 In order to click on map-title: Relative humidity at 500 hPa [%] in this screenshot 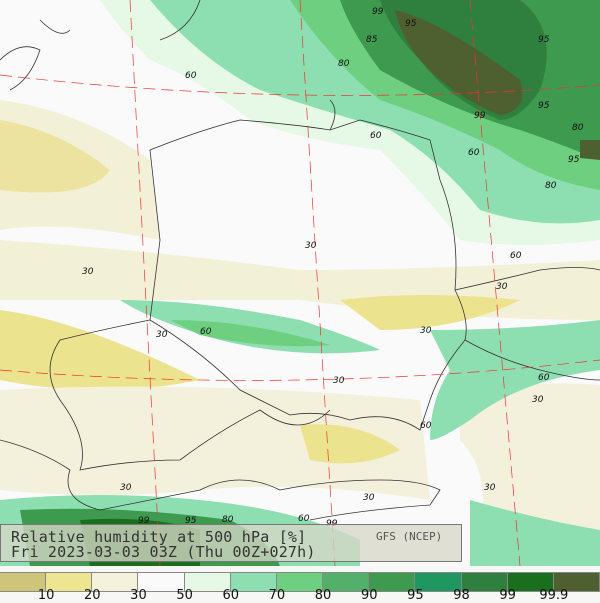, I will do `click(159, 537)`.